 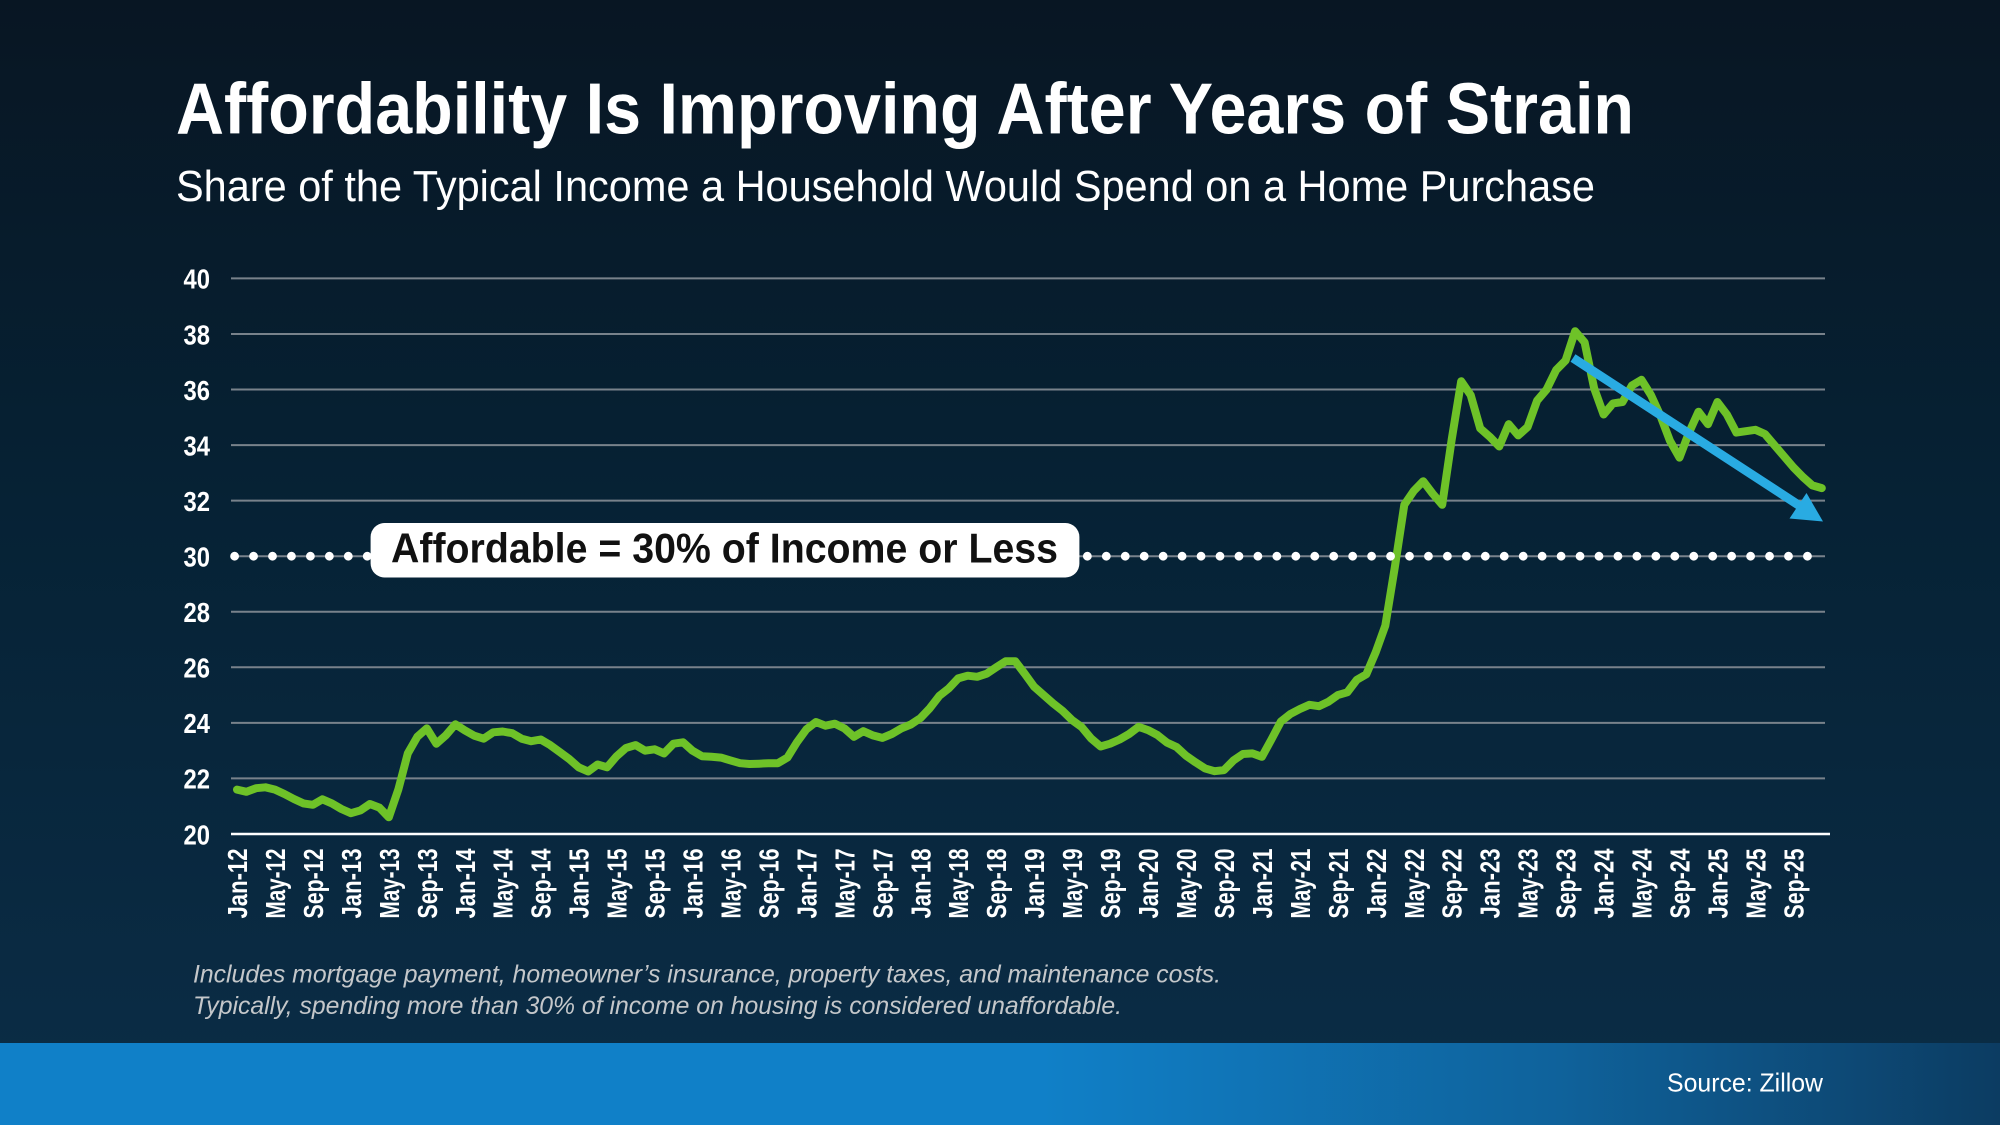 What do you see at coordinates (1745, 1083) in the screenshot?
I see `svg-text: Source: Zillow` at bounding box center [1745, 1083].